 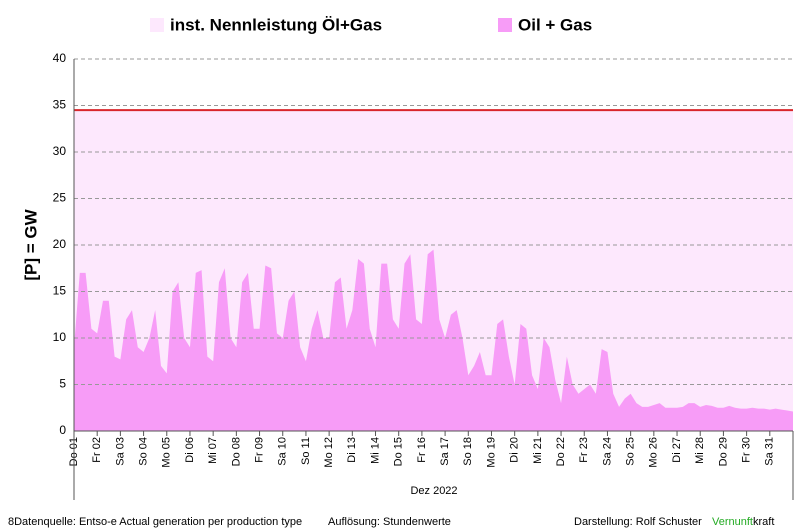 I want to click on x-tick-label: Di 27, so click(x=677, y=450).